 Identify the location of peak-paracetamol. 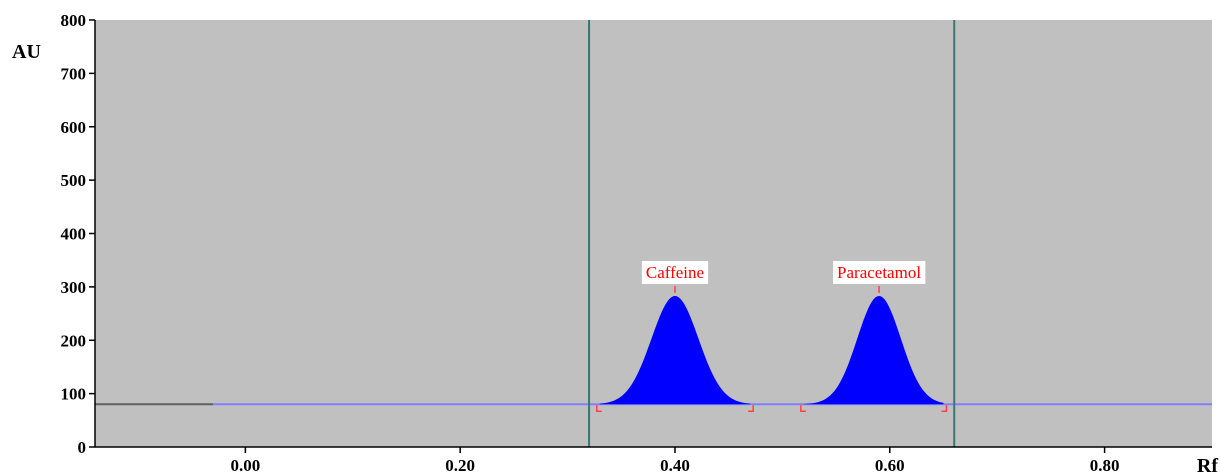
(873, 350).